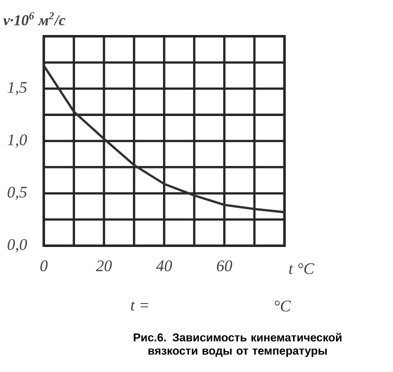 The height and width of the screenshot is (372, 393). I want to click on y-axis-title: ν·10$^{6}$ м$^{2}$/с, so click(34, 19).